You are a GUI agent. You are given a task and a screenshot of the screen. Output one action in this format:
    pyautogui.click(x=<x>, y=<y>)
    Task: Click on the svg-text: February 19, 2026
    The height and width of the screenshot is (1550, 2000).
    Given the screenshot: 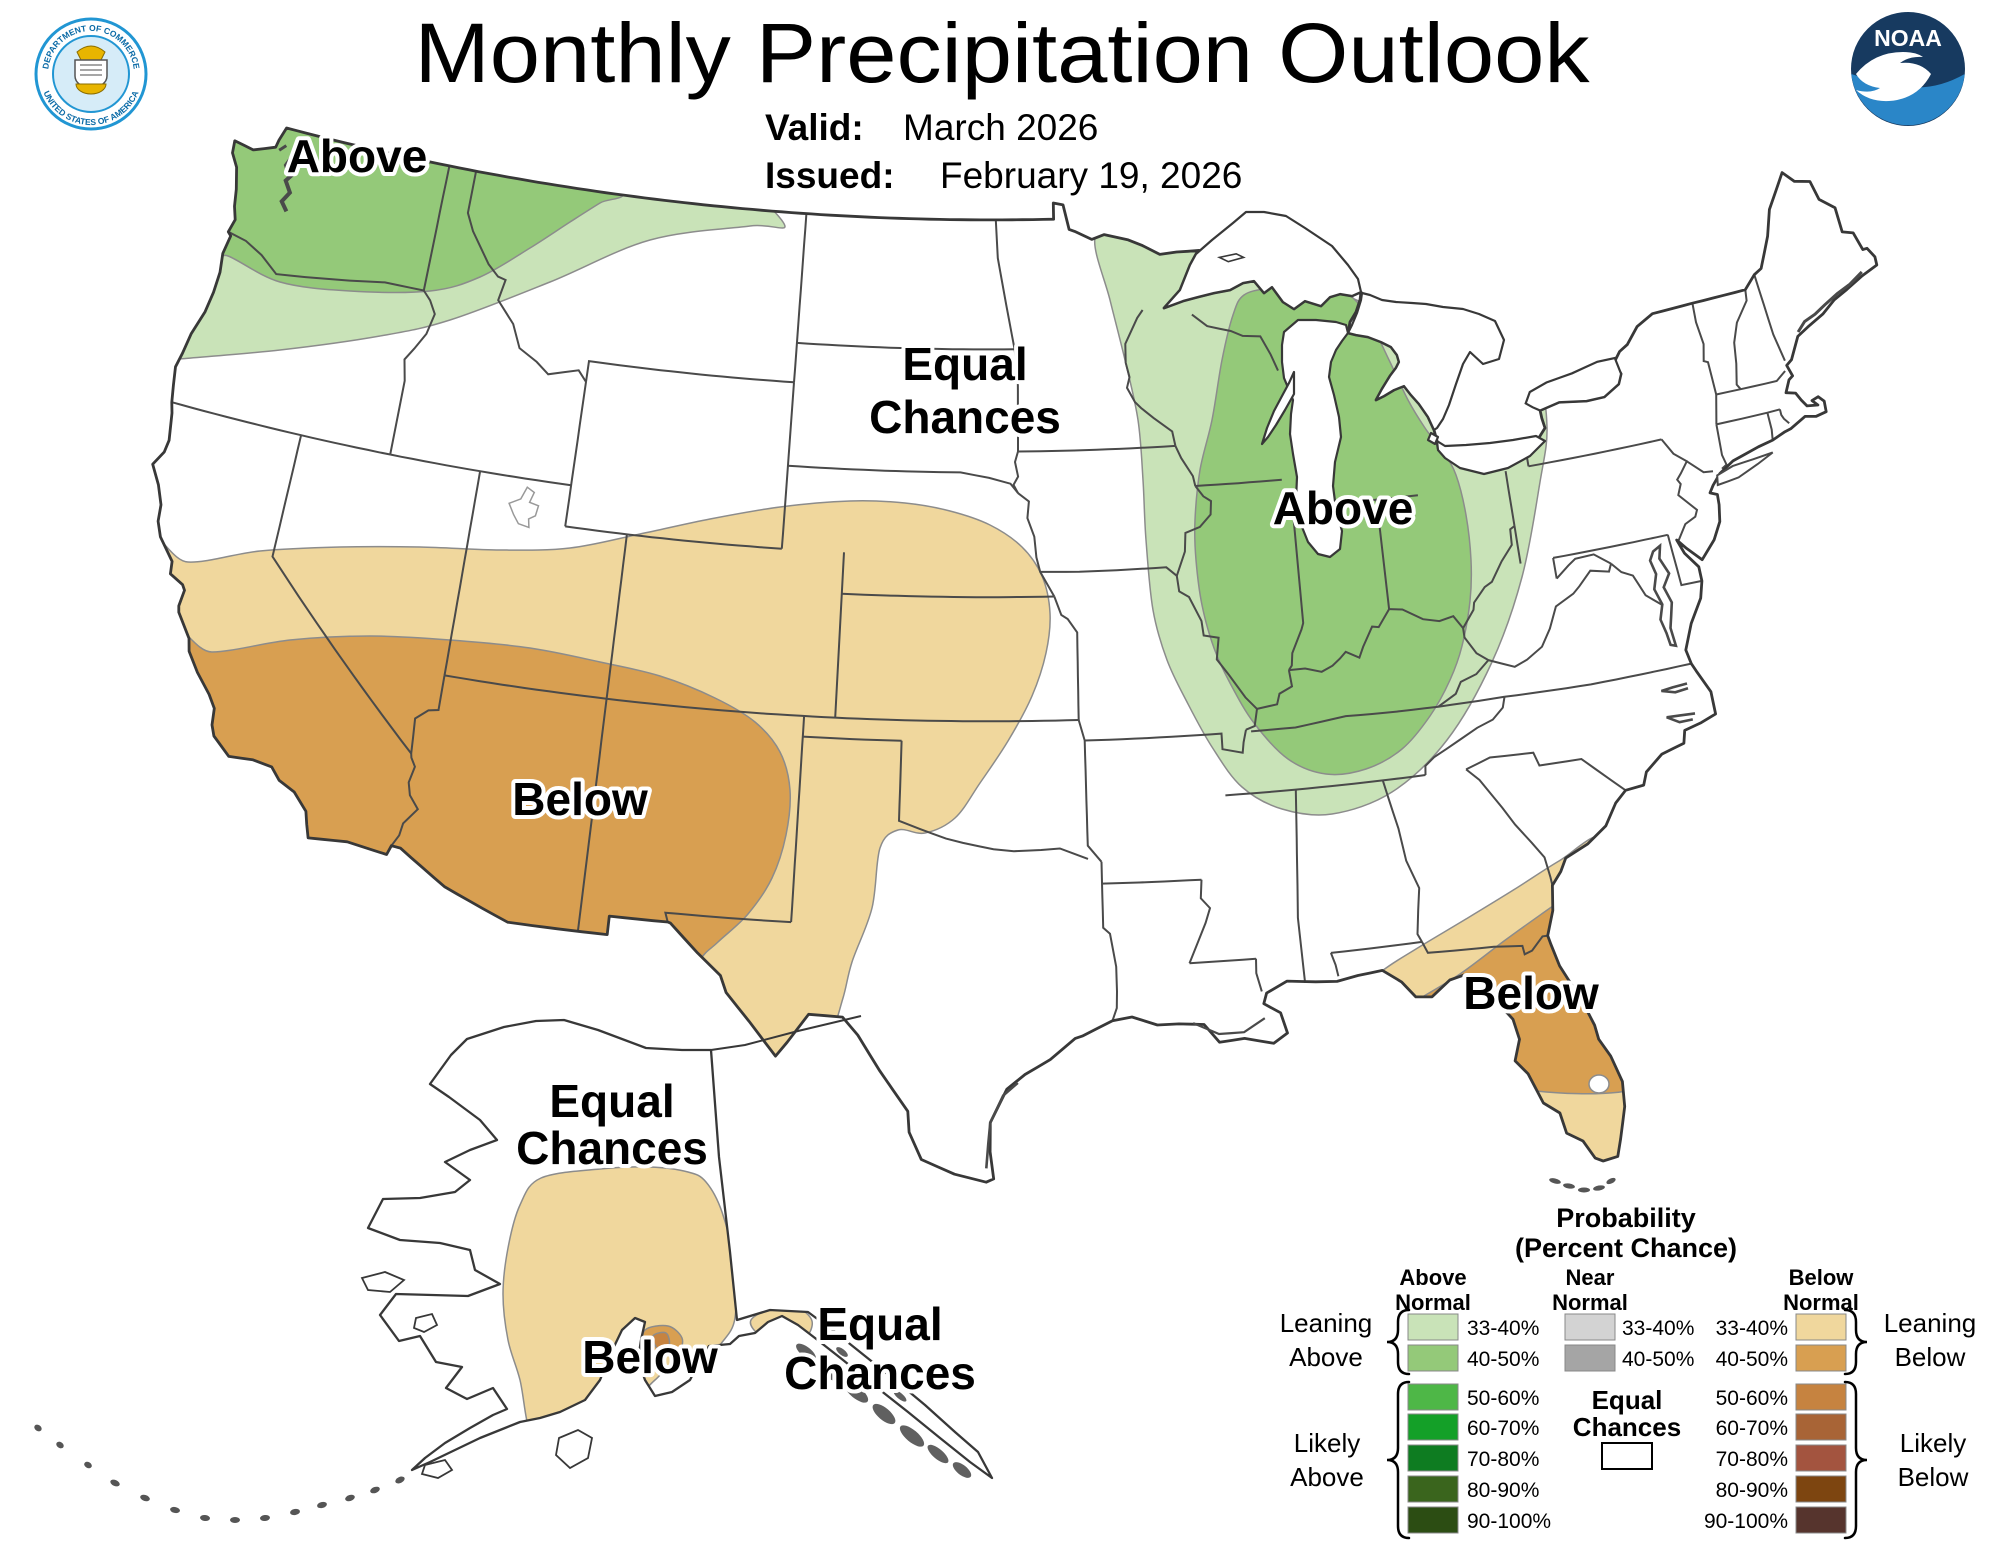 What is the action you would take?
    pyautogui.click(x=1091, y=175)
    